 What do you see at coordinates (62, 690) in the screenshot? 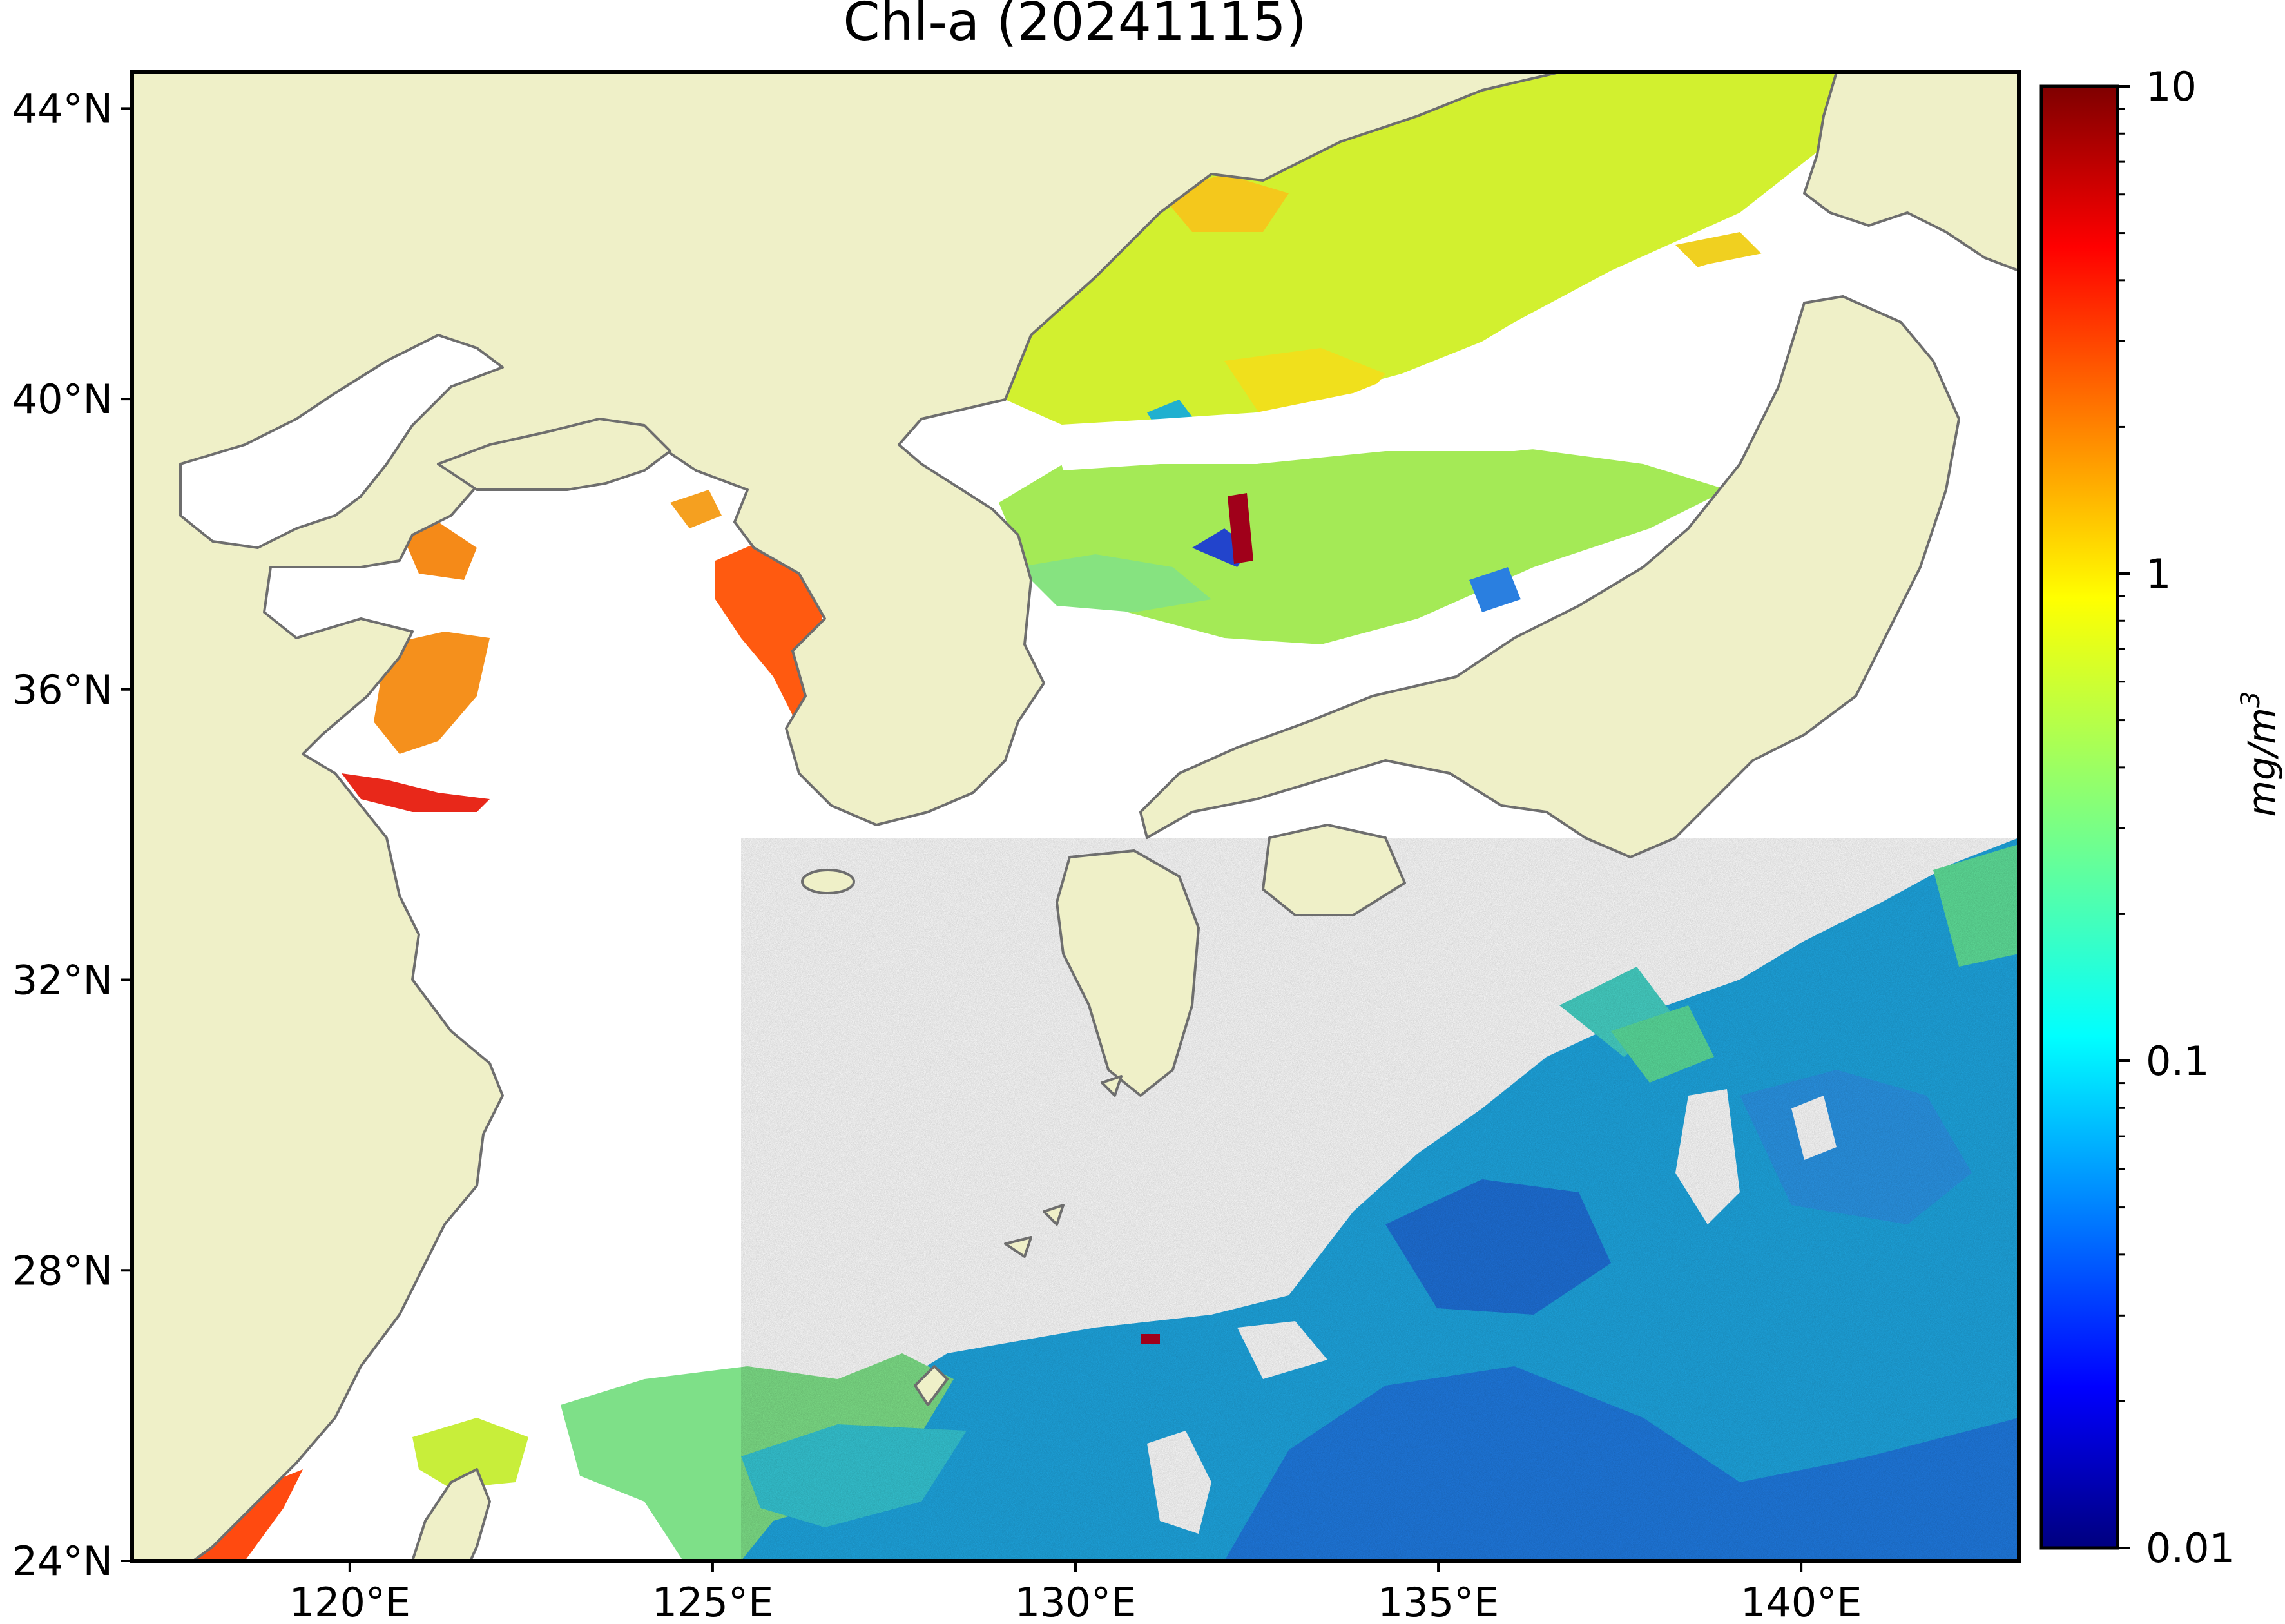
I see `y-tick-label: 36°N` at bounding box center [62, 690].